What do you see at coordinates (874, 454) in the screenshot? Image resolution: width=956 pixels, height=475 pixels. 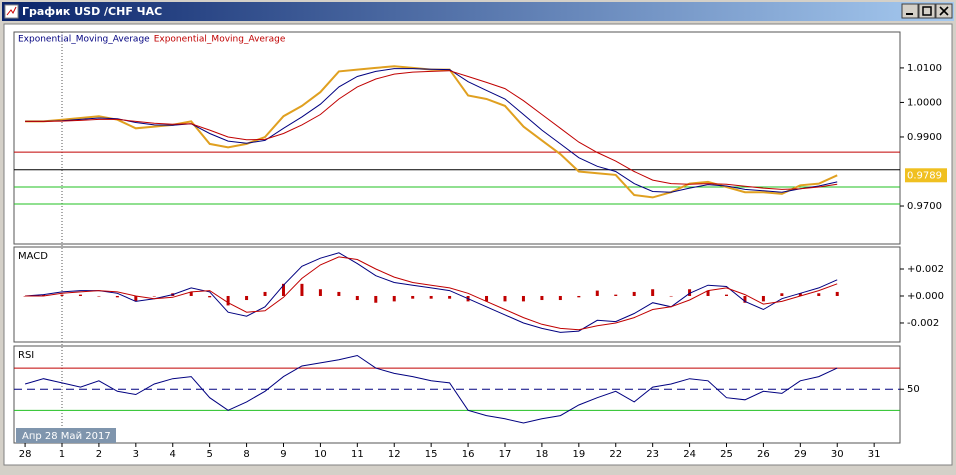 I see `x-tick-label: 31` at bounding box center [874, 454].